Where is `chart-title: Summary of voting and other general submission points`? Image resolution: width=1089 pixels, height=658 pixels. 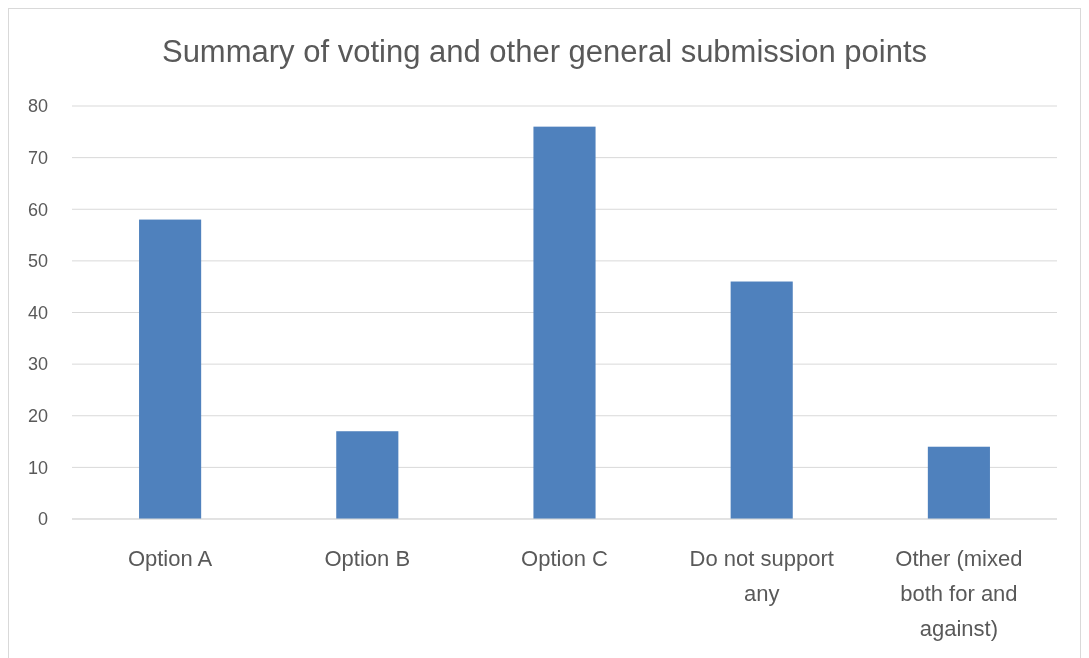 chart-title: Summary of voting and other general submission points is located at coordinates (544, 51).